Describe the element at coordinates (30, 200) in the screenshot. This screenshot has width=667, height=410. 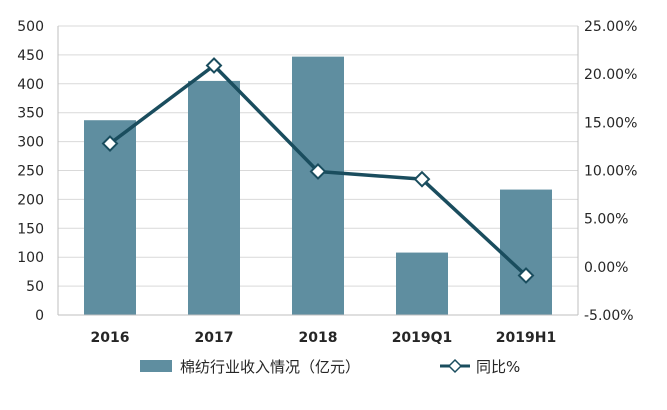
I see `y-left-tick-label: 200` at that location.